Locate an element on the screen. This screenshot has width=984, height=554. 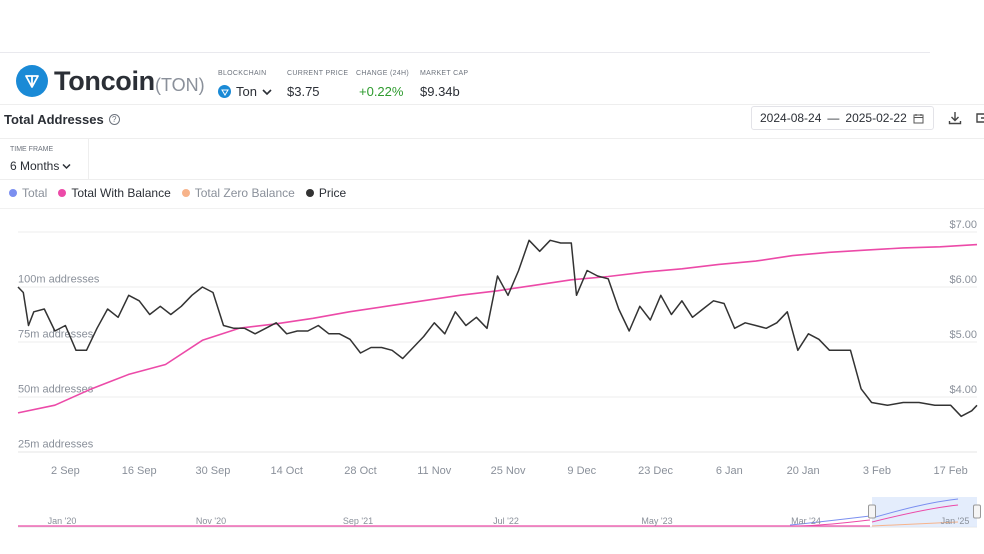
y-left-tick-label: 75m addresses is located at coordinates (56, 335).